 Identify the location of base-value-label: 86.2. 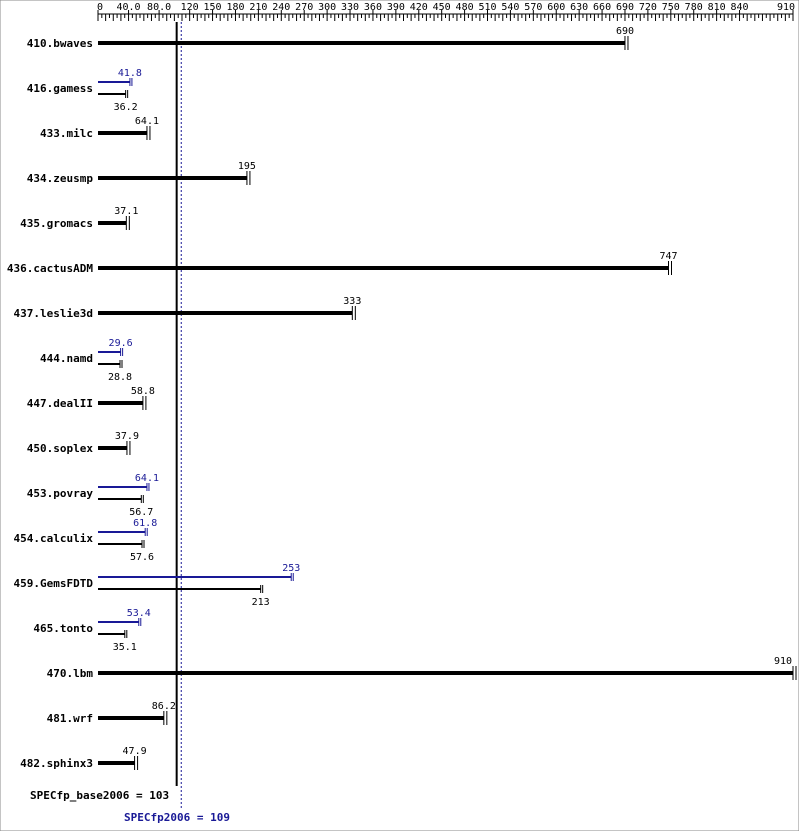
(164, 706).